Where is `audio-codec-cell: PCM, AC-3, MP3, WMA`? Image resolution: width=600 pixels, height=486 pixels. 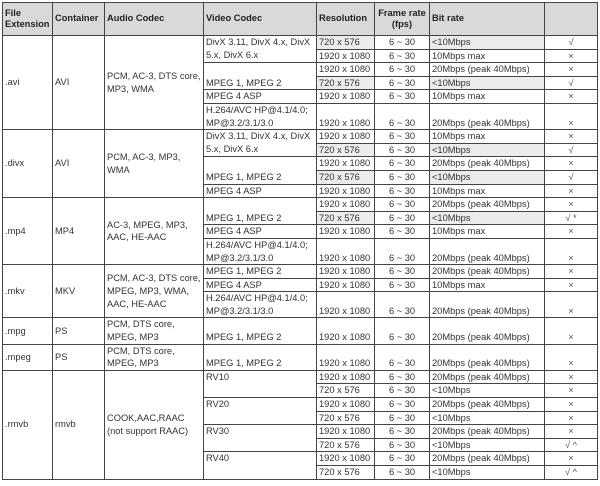
audio-codec-cell: PCM, AC-3, MP3, WMA is located at coordinates (154, 164).